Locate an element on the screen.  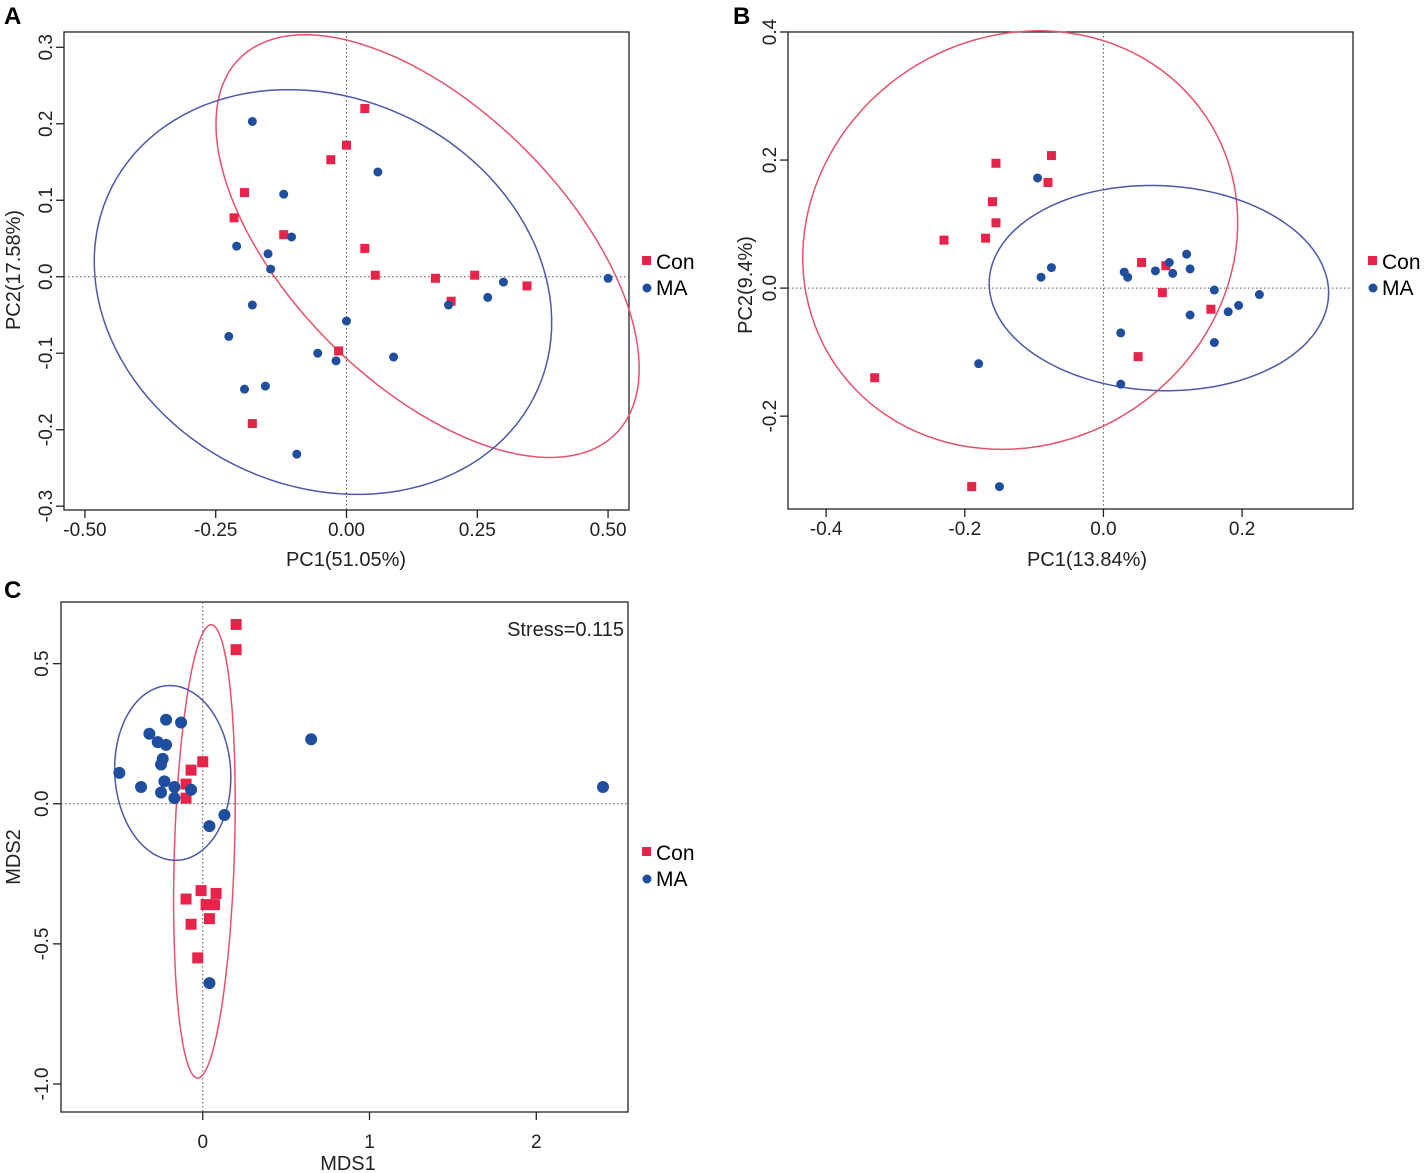
panel-c-legend: Con MA is located at coordinates (668, 866).